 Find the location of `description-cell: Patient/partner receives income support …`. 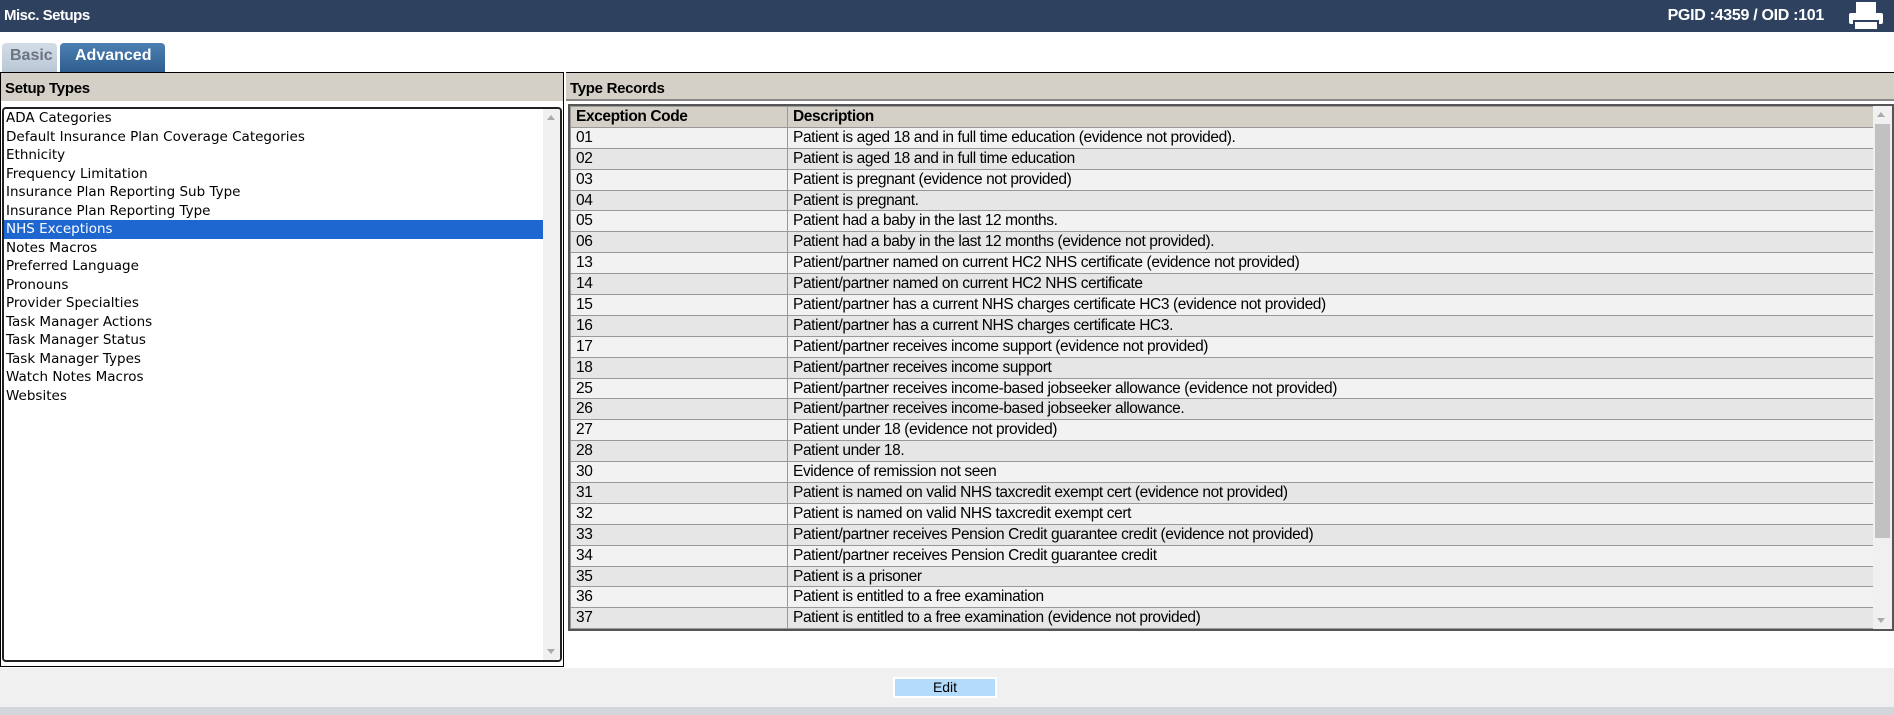

description-cell: Patient/partner receives income support … is located at coordinates (1331, 346).